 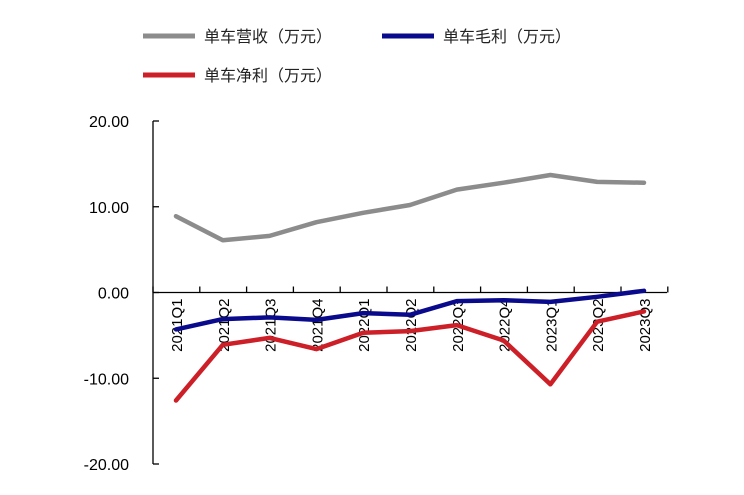 I want to click on x-tick-label: 2022Q2, so click(x=411, y=325).